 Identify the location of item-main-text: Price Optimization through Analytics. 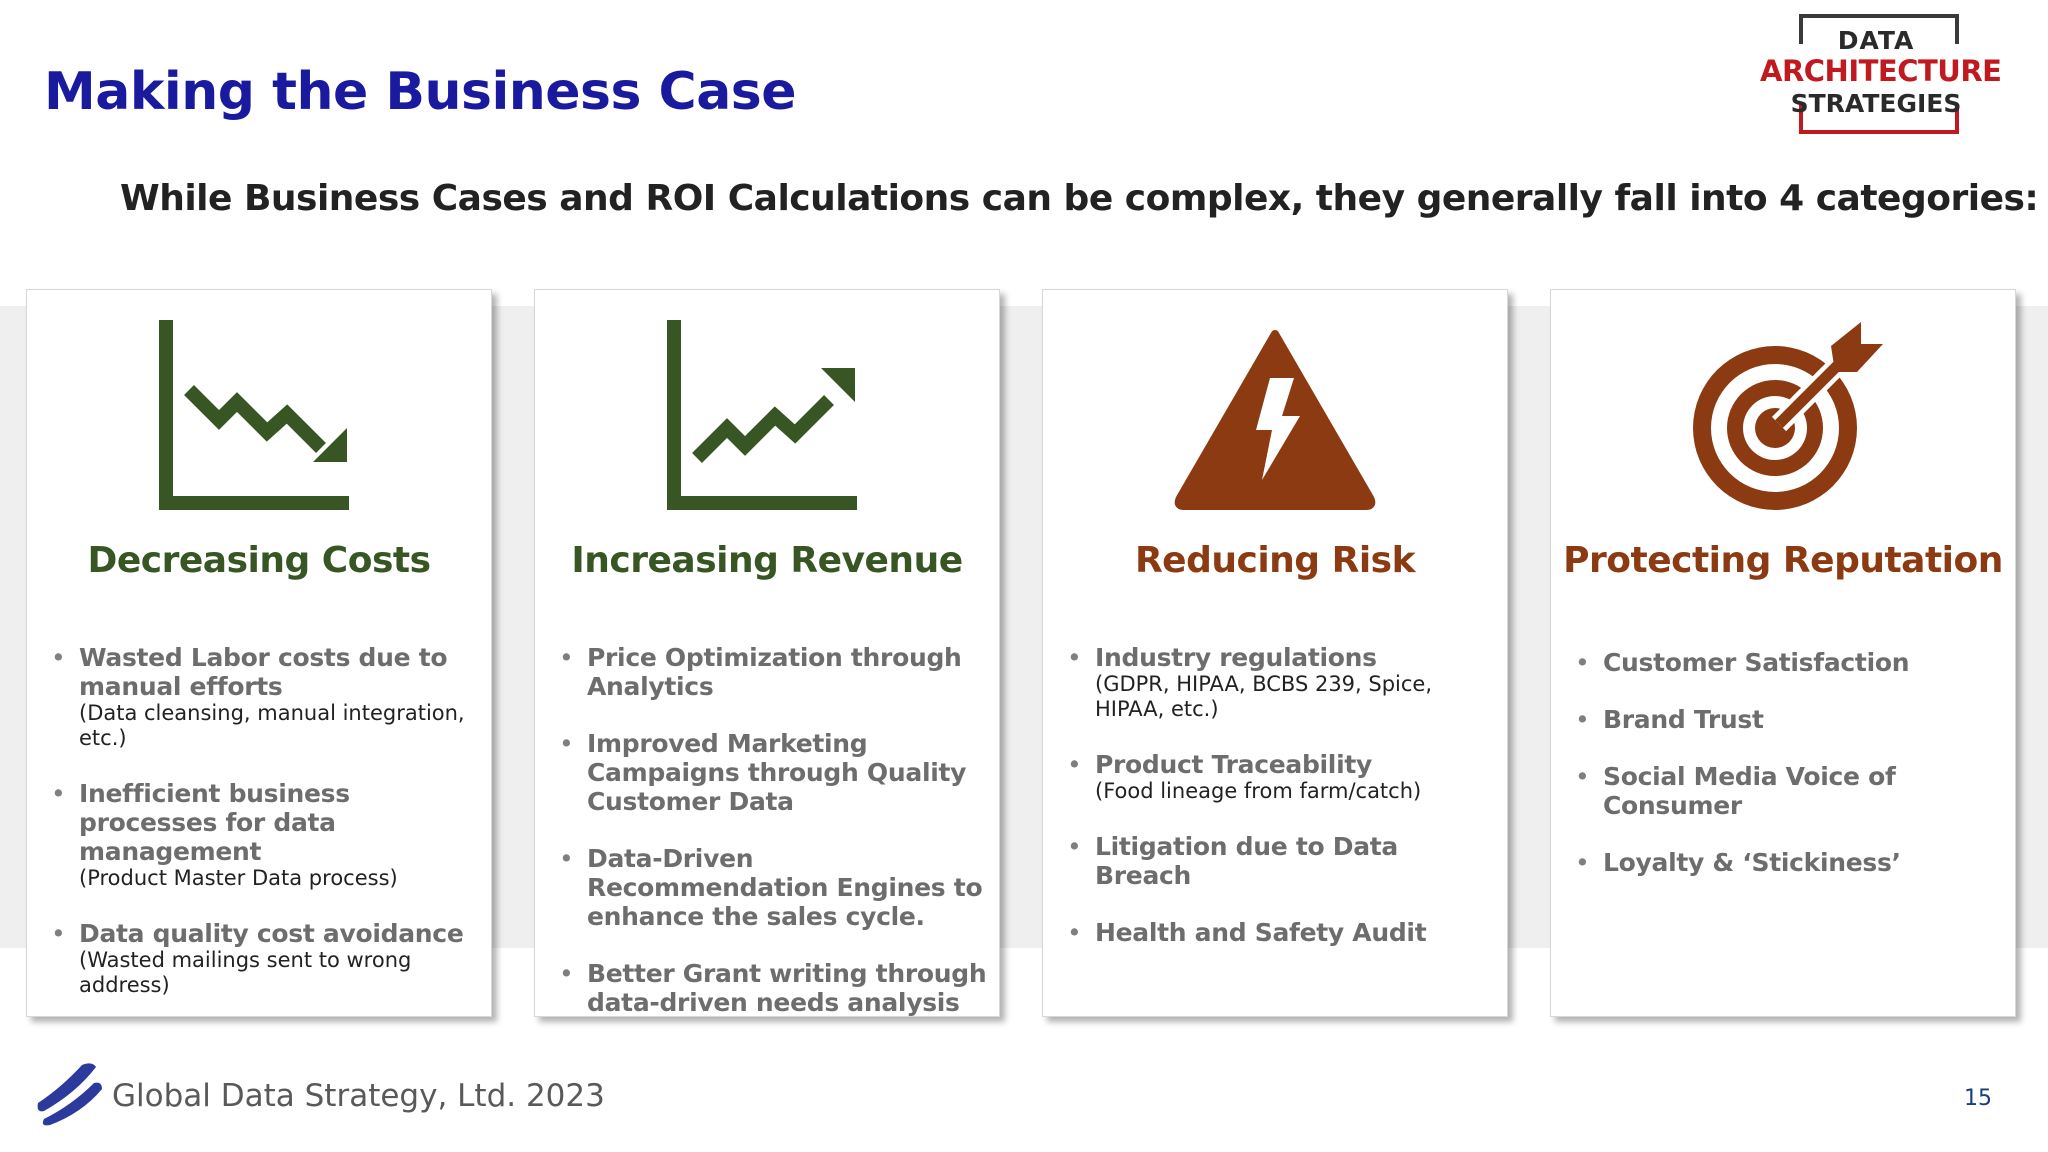
(774, 672).